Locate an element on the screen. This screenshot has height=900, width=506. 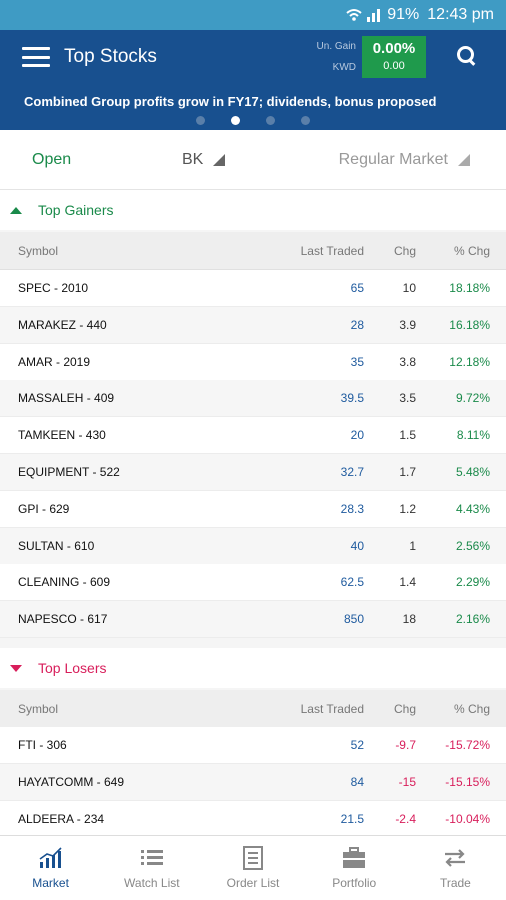
pct-chg-cell: 18.18% is located at coordinates (469, 288).